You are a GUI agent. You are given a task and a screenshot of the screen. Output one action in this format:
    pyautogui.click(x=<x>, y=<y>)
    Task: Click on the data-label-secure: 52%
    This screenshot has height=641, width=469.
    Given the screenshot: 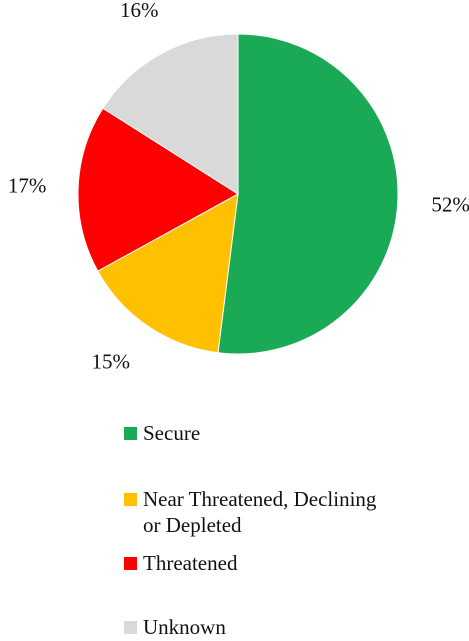 What is the action you would take?
    pyautogui.click(x=450, y=205)
    